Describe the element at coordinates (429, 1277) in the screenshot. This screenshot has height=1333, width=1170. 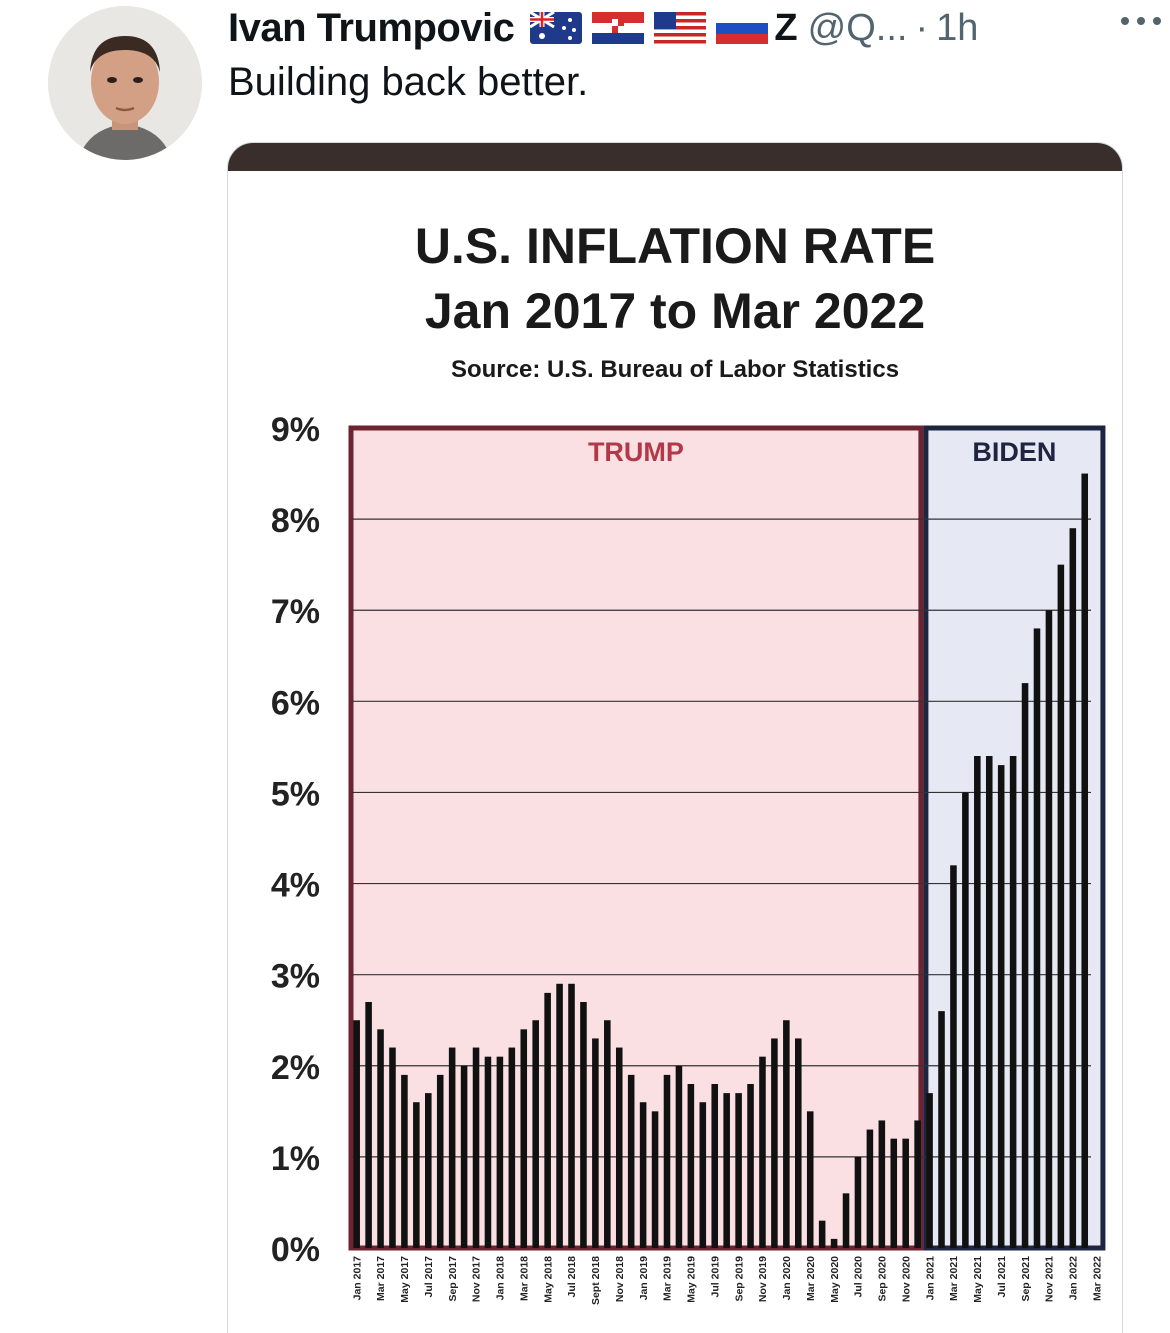
I see `x-tick-label: Jul 2017` at that location.